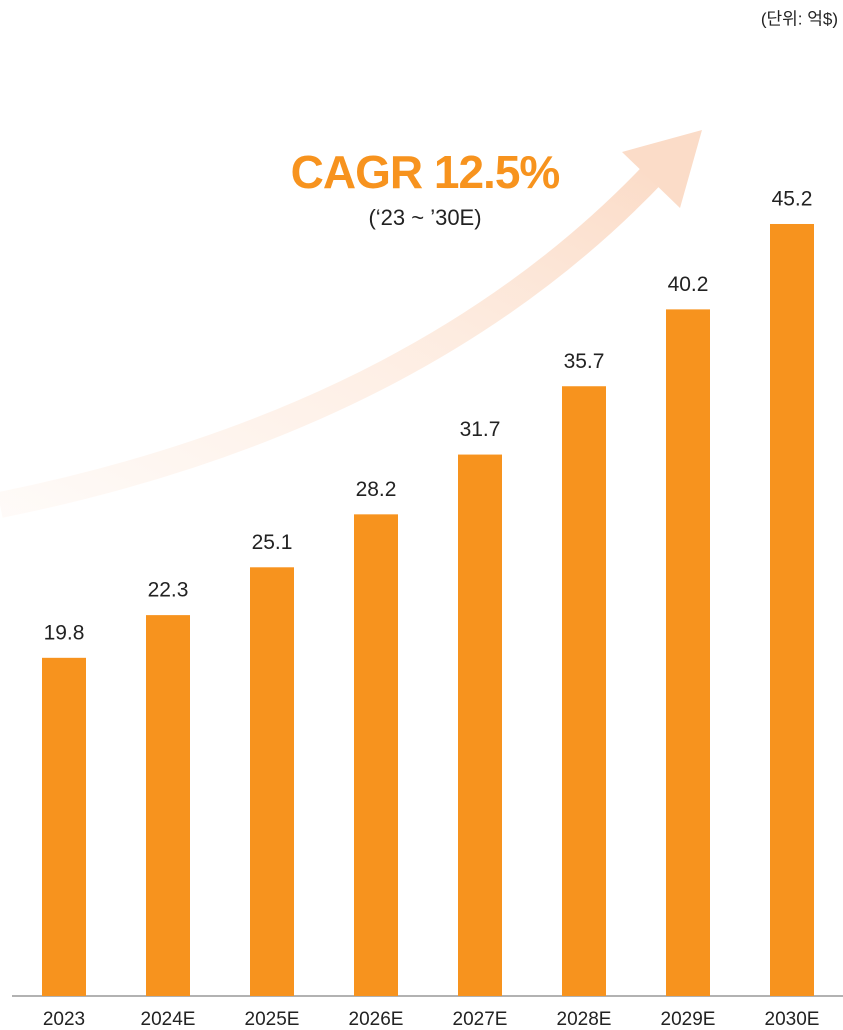 The width and height of the screenshot is (843, 1030). Describe the element at coordinates (168, 1019) in the screenshot. I see `x-tick-label: 2024E` at that location.